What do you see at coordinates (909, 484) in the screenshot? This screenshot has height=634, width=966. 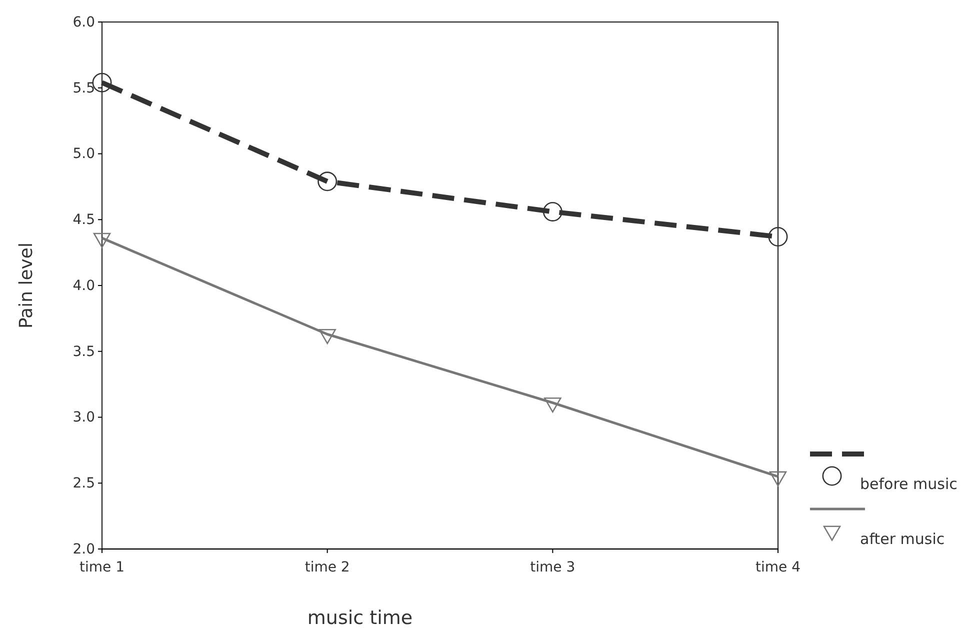 I see `legend-label: before music` at bounding box center [909, 484].